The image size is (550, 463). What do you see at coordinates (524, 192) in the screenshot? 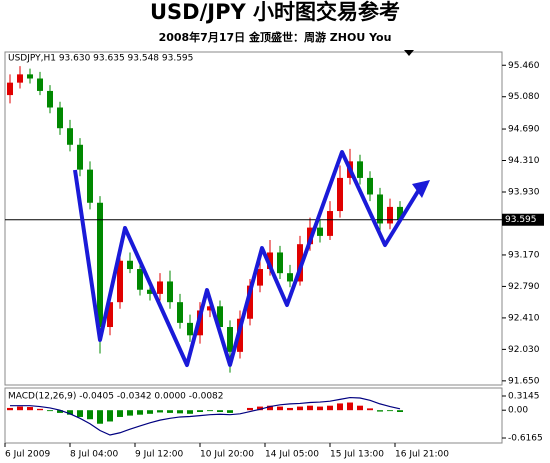
I see `y-tick-label: 93.930` at bounding box center [524, 192].